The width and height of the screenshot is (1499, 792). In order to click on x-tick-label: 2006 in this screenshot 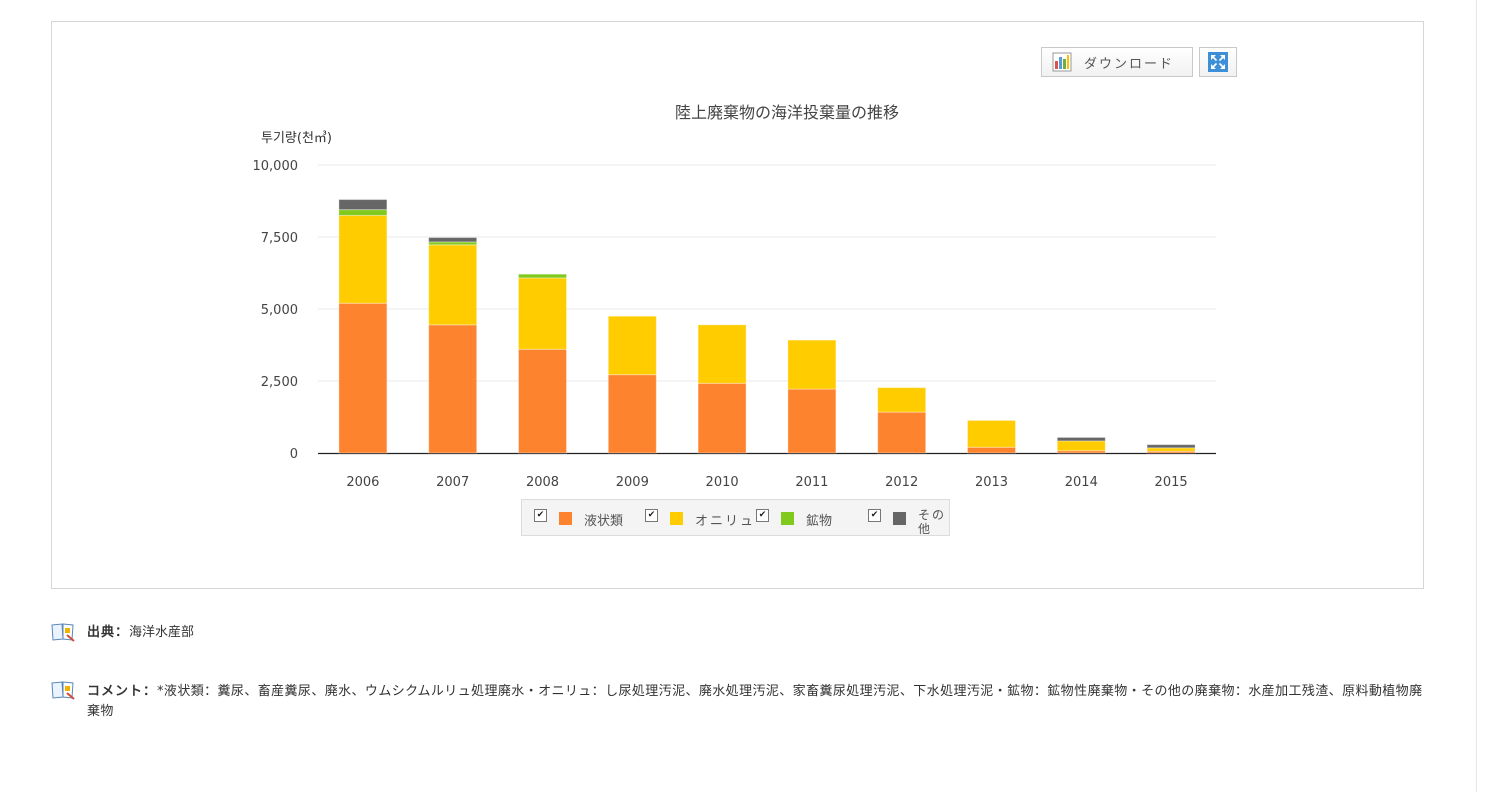, I will do `click(362, 482)`.